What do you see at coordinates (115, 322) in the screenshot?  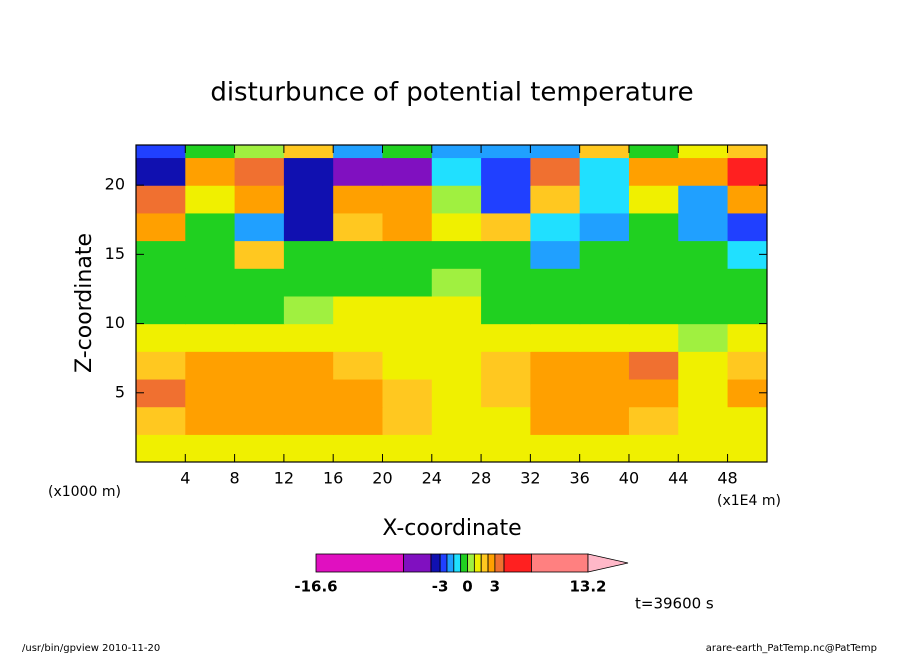 I see `y-tick-label: 10` at bounding box center [115, 322].